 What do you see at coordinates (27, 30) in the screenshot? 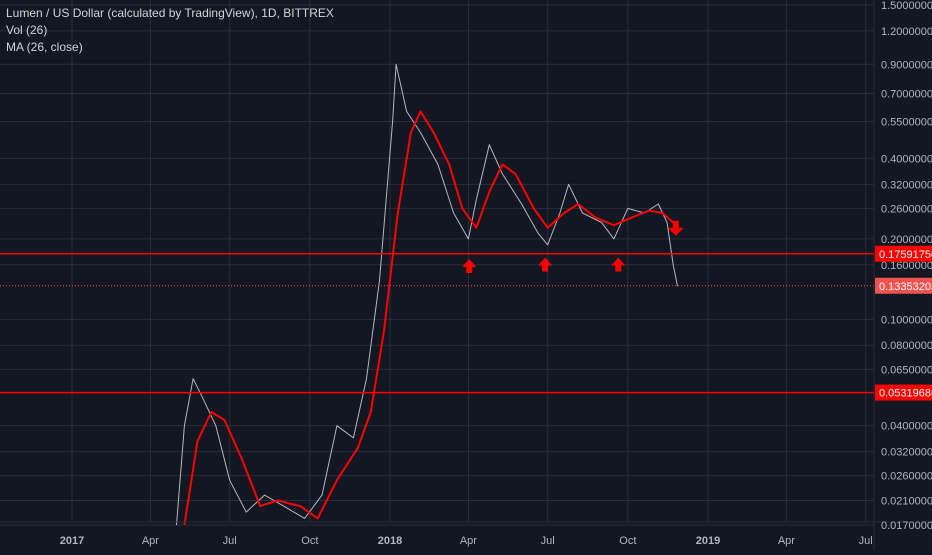
I see `legend-volume: Vol (26)` at bounding box center [27, 30].